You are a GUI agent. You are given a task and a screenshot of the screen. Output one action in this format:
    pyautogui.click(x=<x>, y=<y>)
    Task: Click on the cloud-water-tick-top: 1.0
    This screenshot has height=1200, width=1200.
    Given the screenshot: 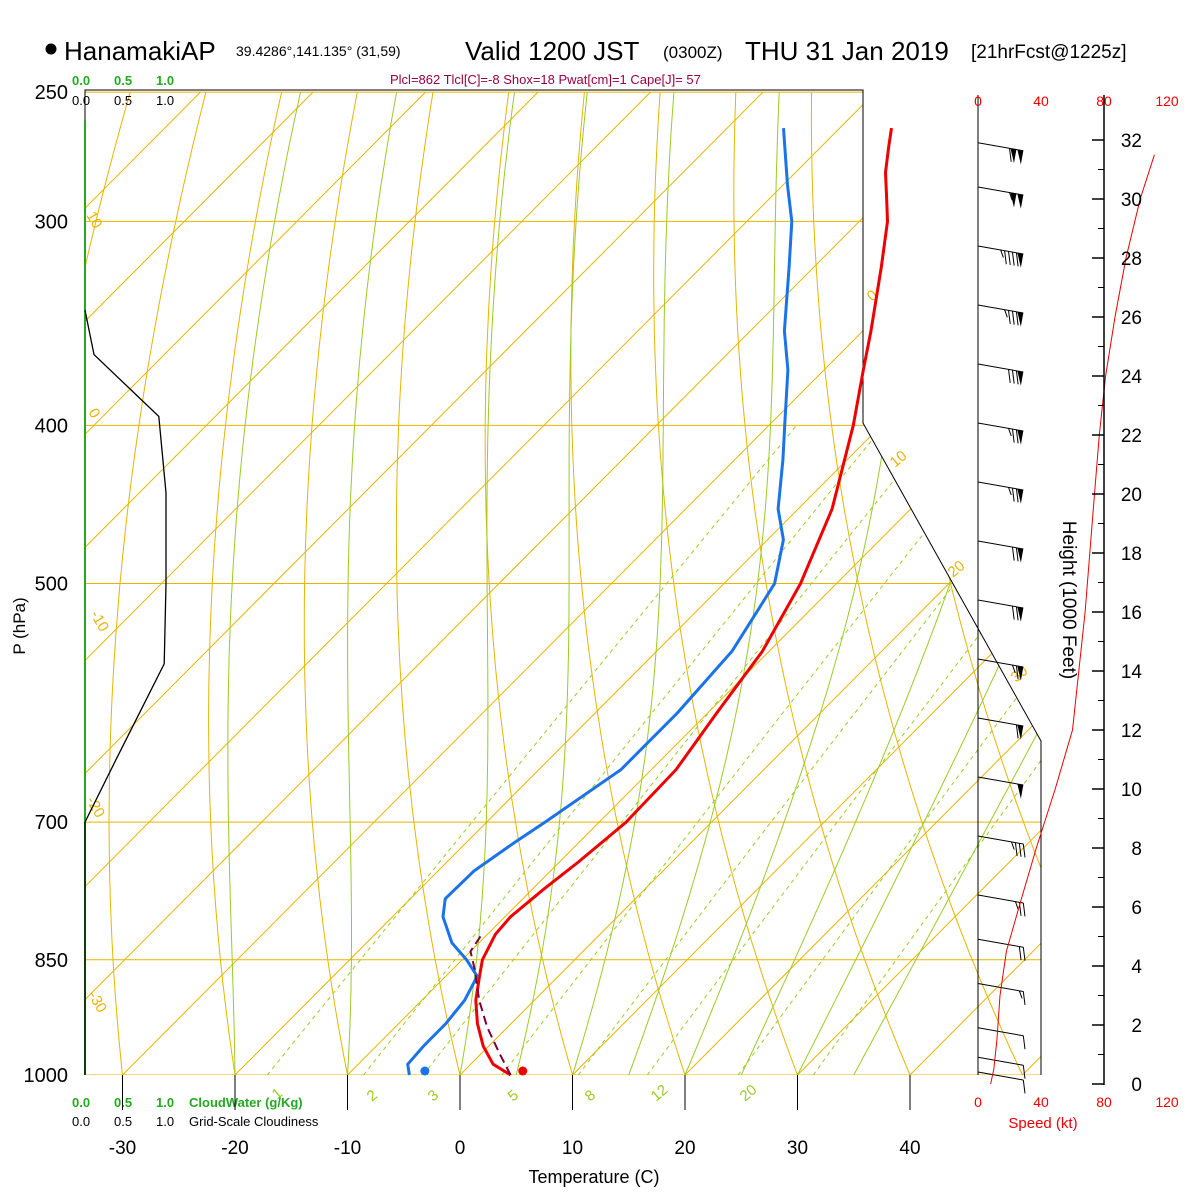 What is the action you would take?
    pyautogui.click(x=165, y=80)
    